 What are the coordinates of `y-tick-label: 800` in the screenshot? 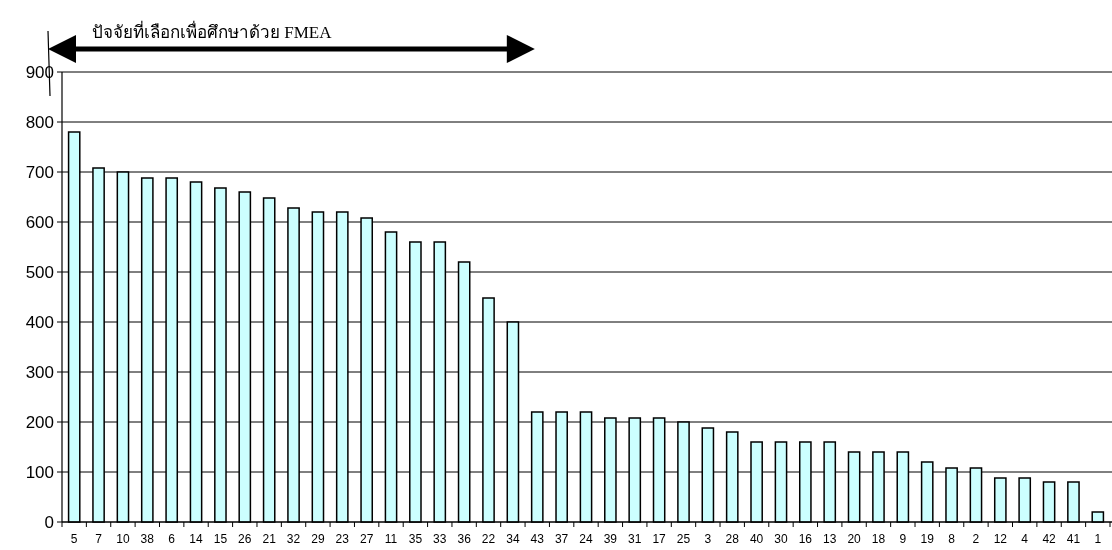 It's located at (39, 122).